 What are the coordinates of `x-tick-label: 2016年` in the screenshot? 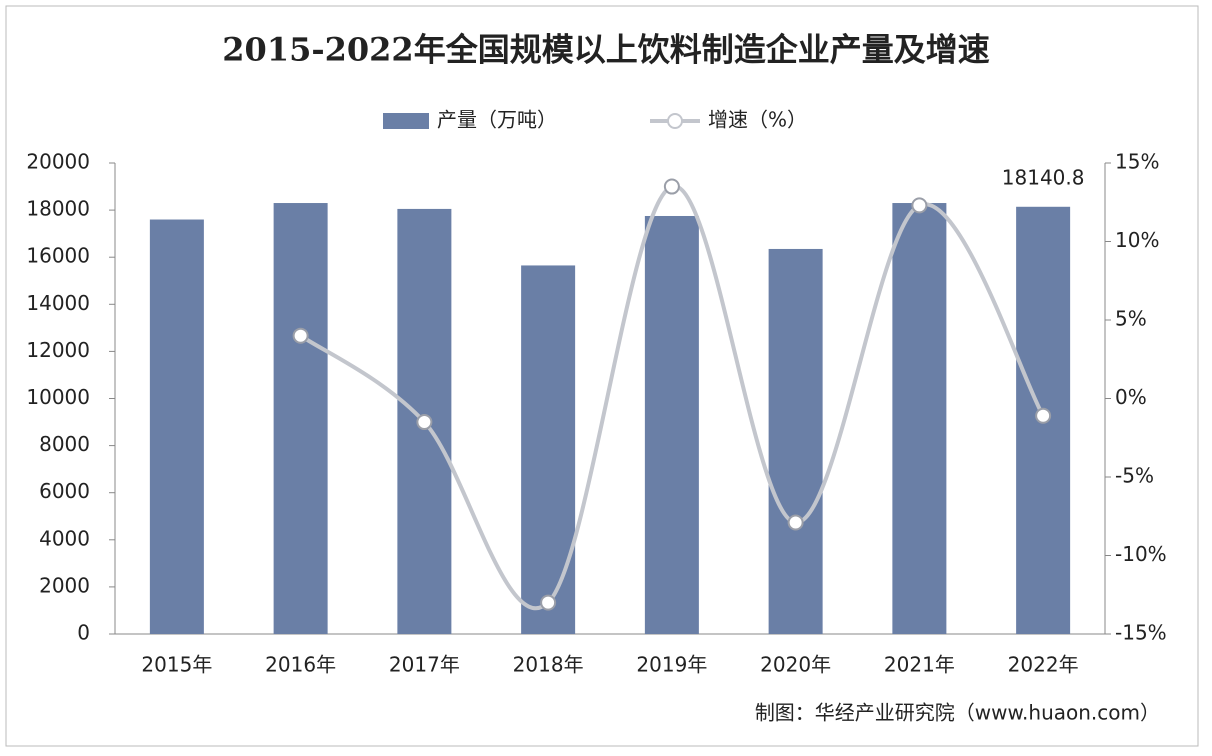 It's located at (300, 665).